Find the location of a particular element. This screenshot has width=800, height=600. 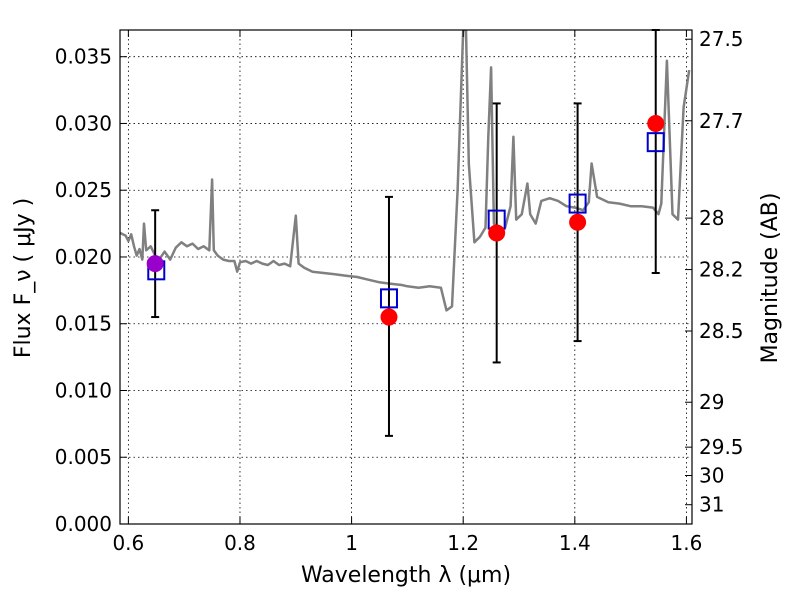

x-tick-label: 0.8 is located at coordinates (240, 543).